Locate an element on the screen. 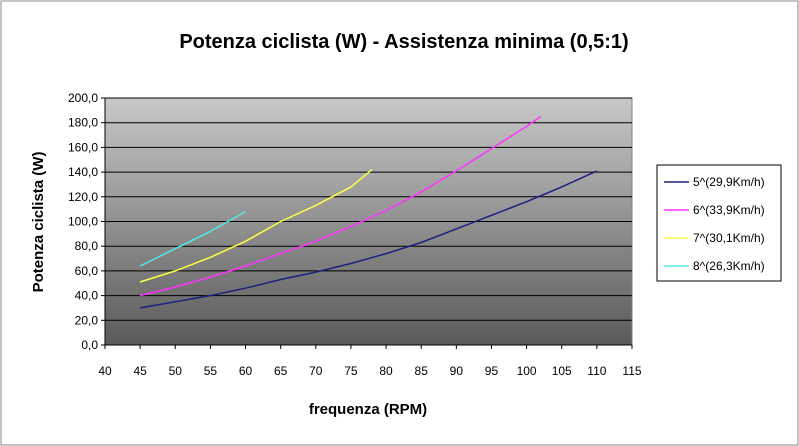 The image size is (799, 446). y-tick-label: 100,0 is located at coordinates (83, 222).